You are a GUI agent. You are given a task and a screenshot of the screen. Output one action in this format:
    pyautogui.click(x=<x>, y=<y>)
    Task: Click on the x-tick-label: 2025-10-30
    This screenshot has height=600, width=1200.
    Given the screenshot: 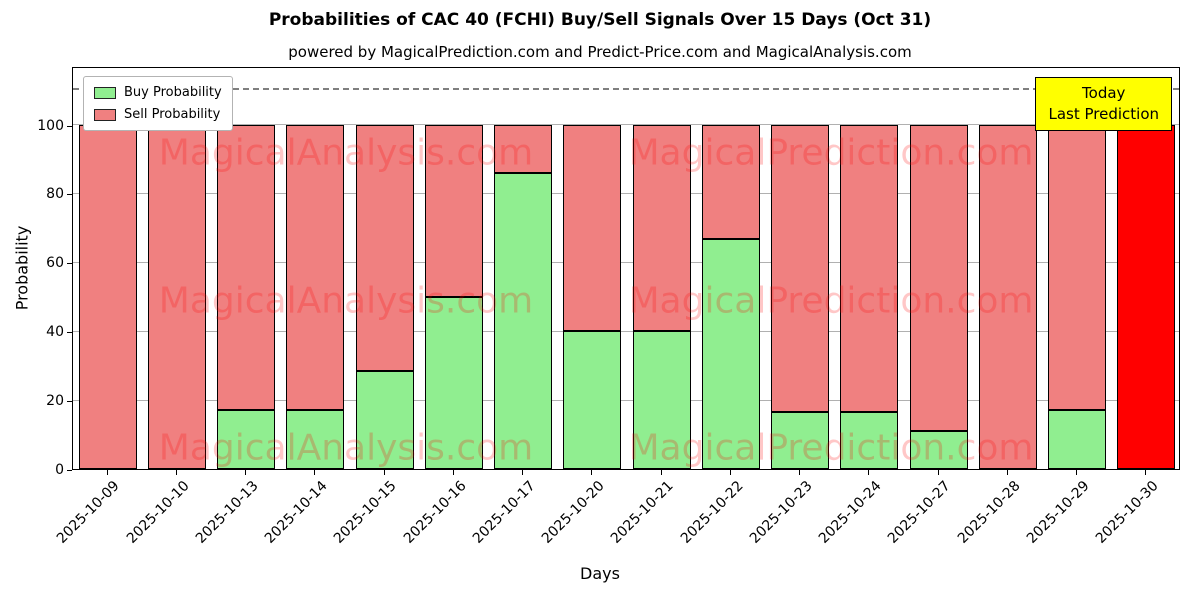 What is the action you would take?
    pyautogui.click(x=1127, y=512)
    